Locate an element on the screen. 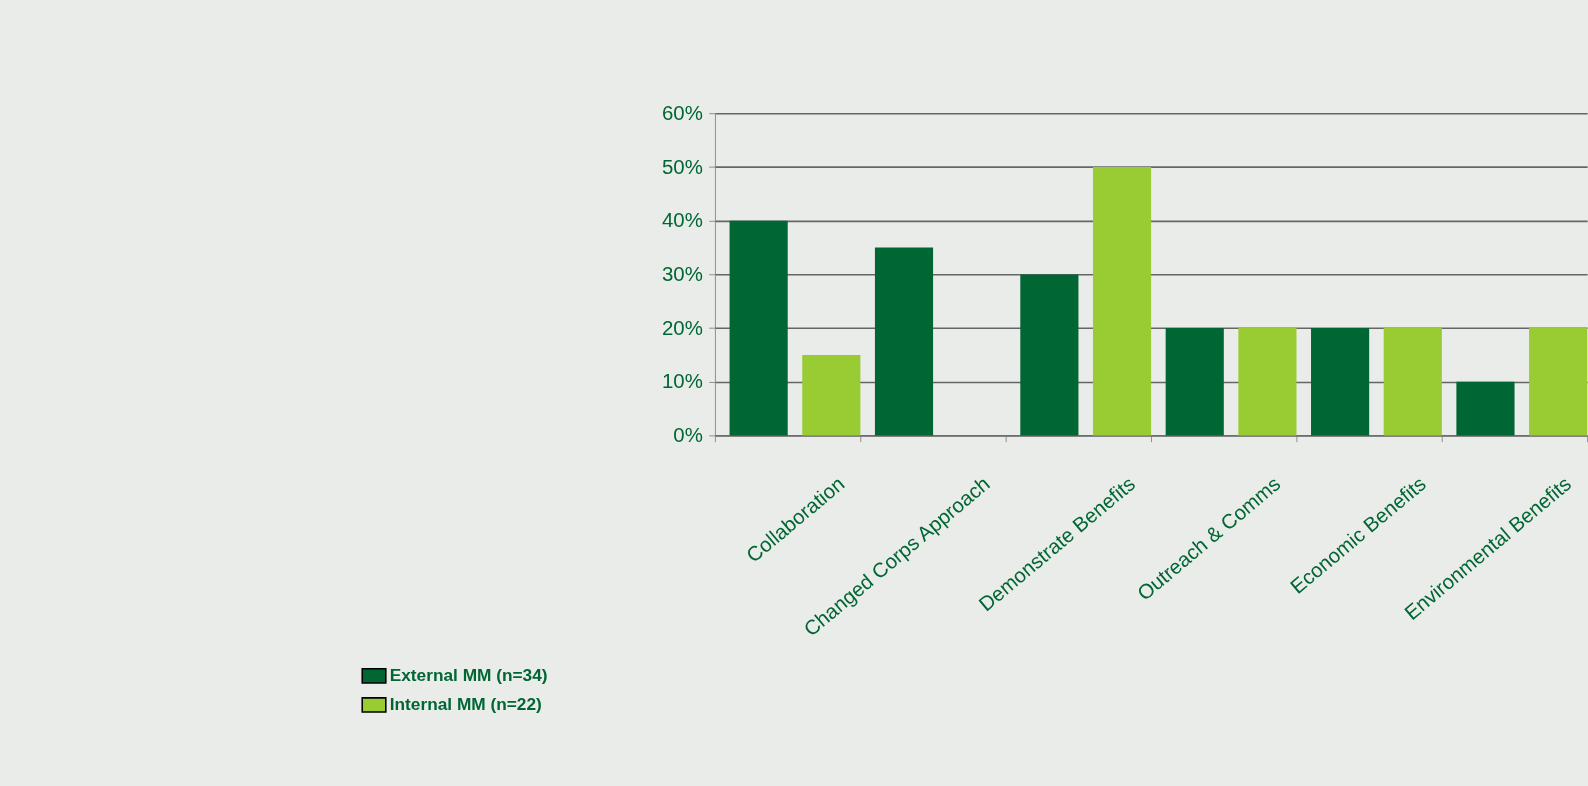 This screenshot has height=786, width=1588. y-tick-label: 20% is located at coordinates (682, 327).